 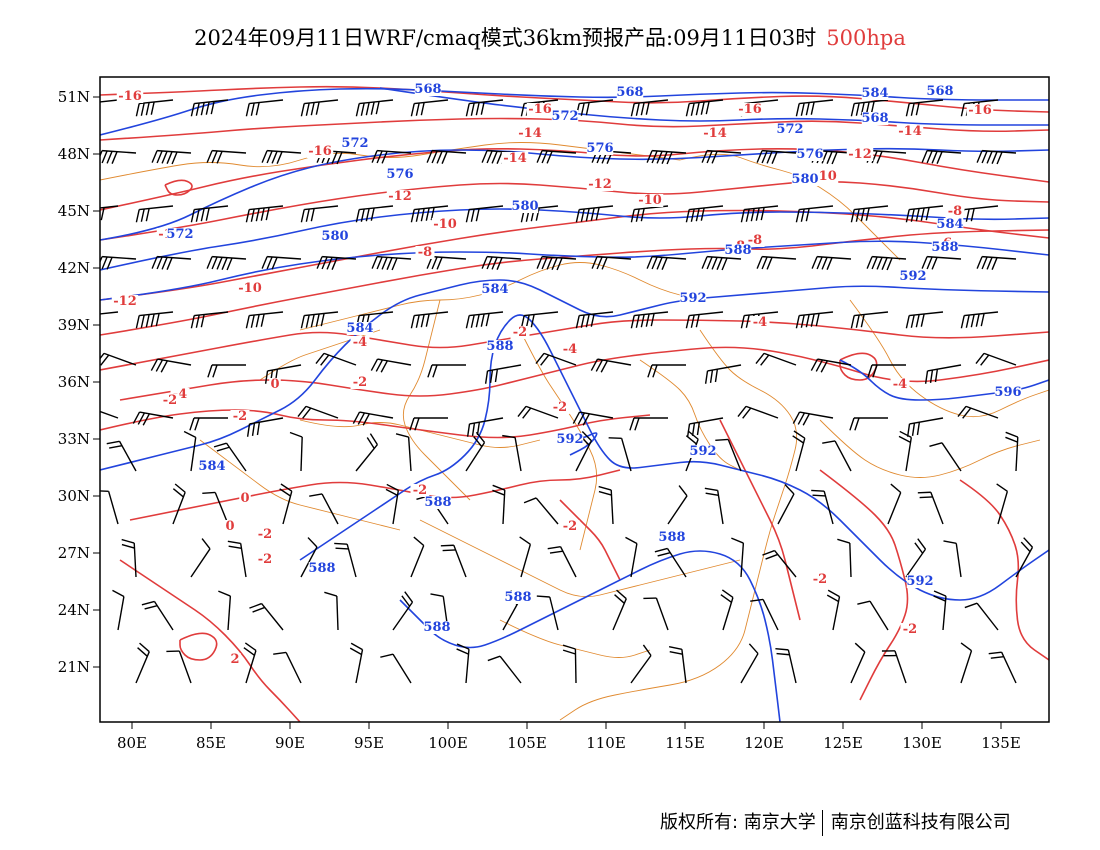 What do you see at coordinates (74, 667) in the screenshot?
I see `lat-label: 21N` at bounding box center [74, 667].